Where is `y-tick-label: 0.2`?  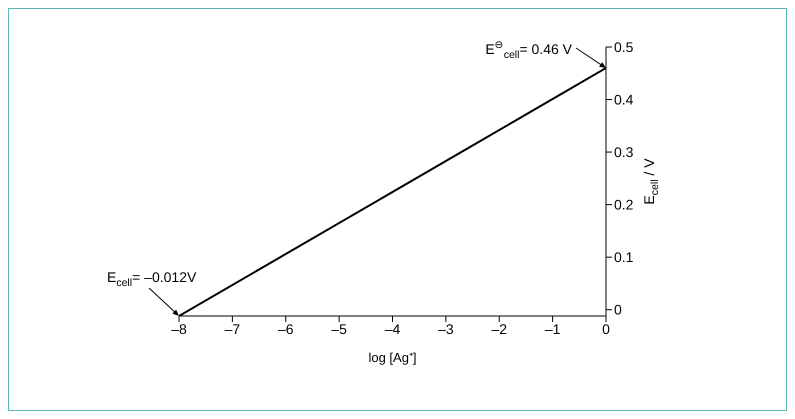 y-tick-label: 0.2 is located at coordinates (624, 204).